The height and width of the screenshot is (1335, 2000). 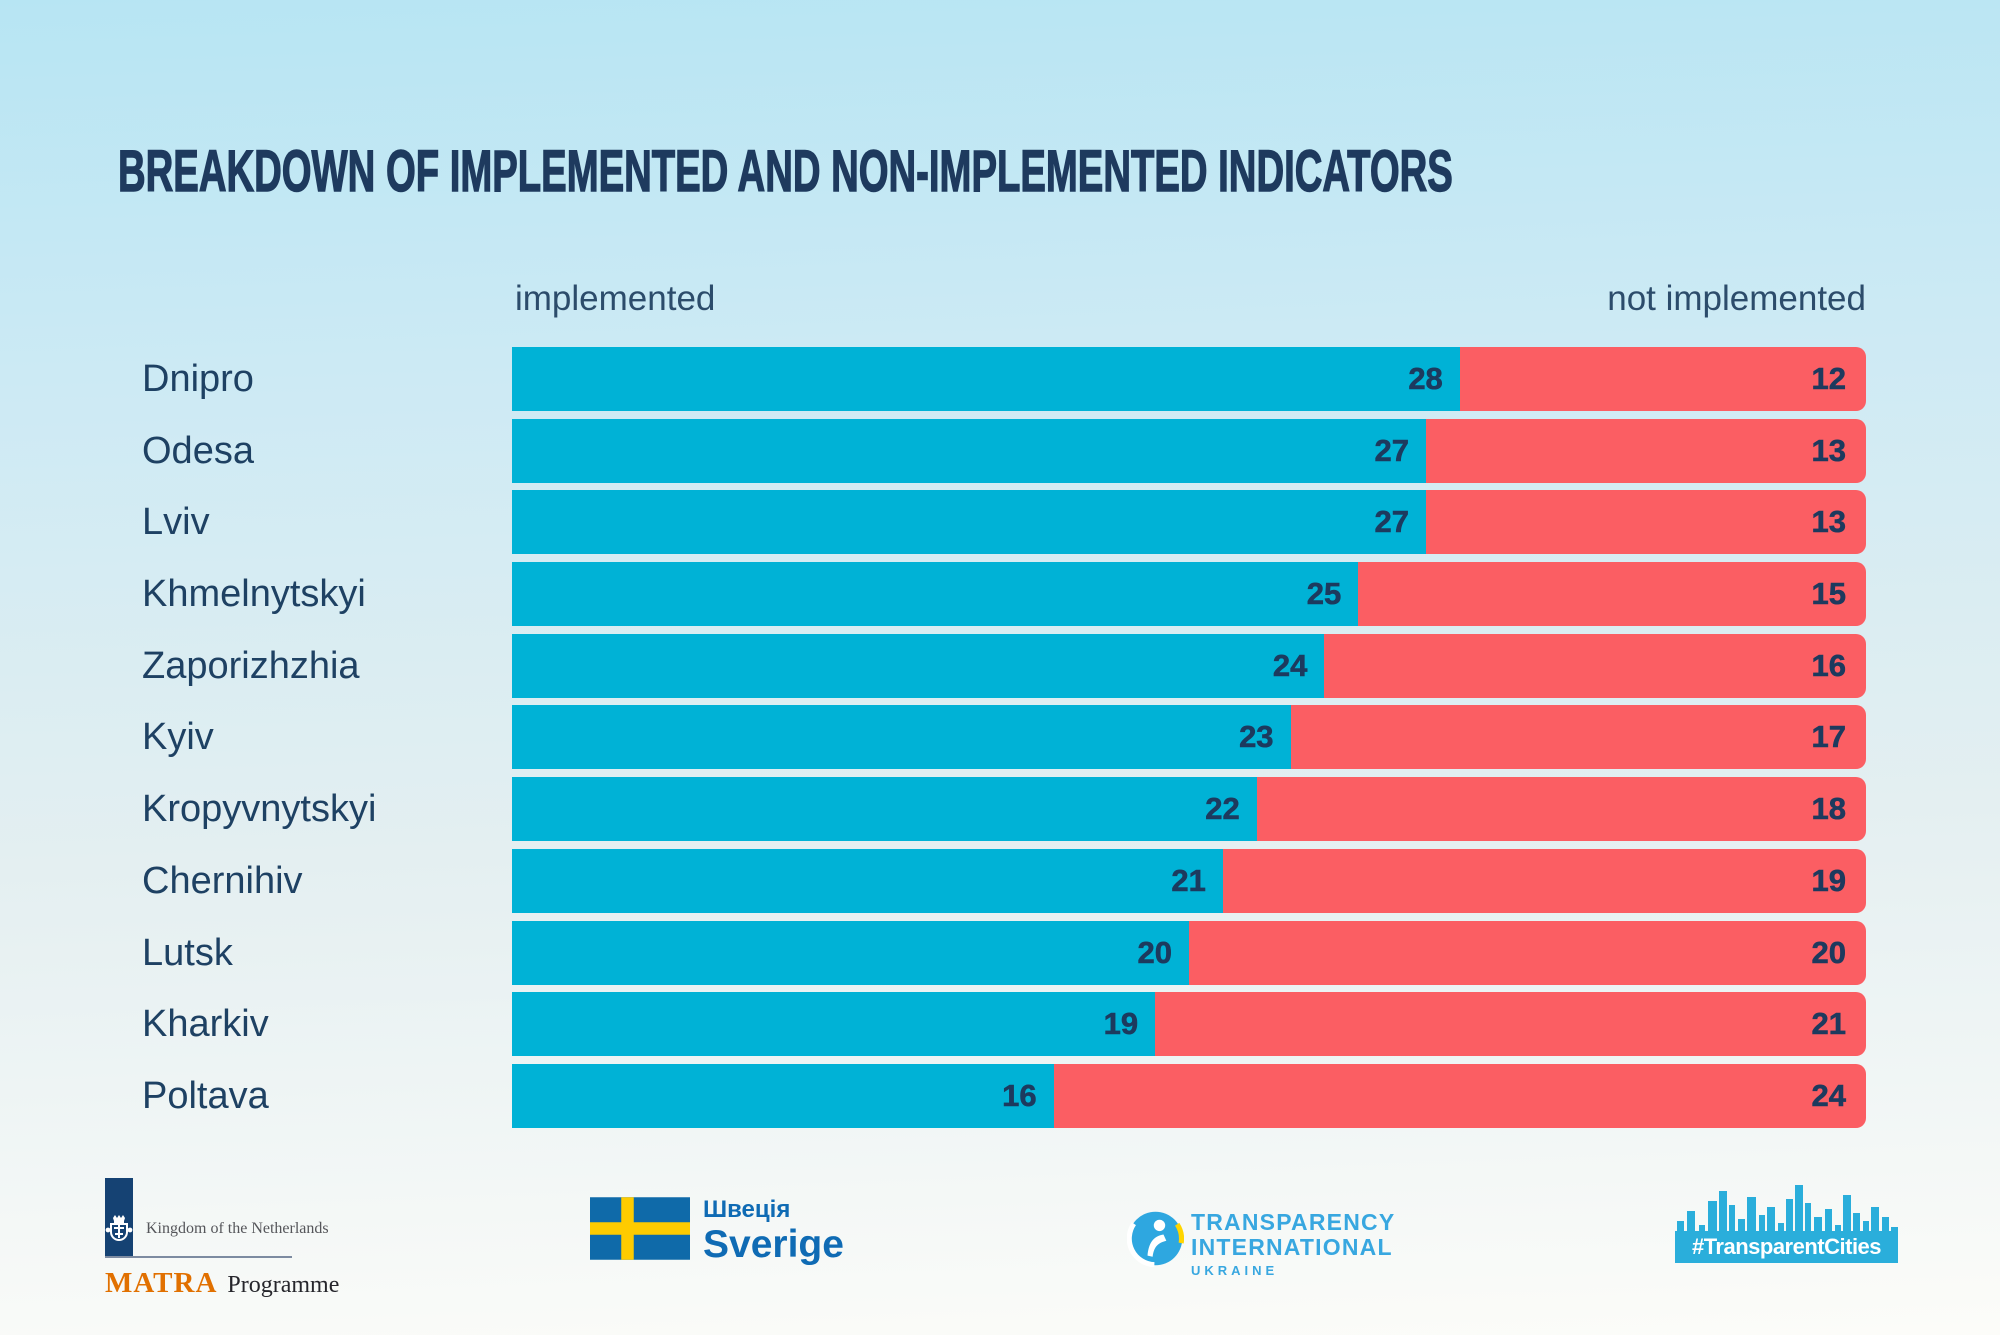 I want to click on bar-label: Khmelnytskyi, so click(x=254, y=594).